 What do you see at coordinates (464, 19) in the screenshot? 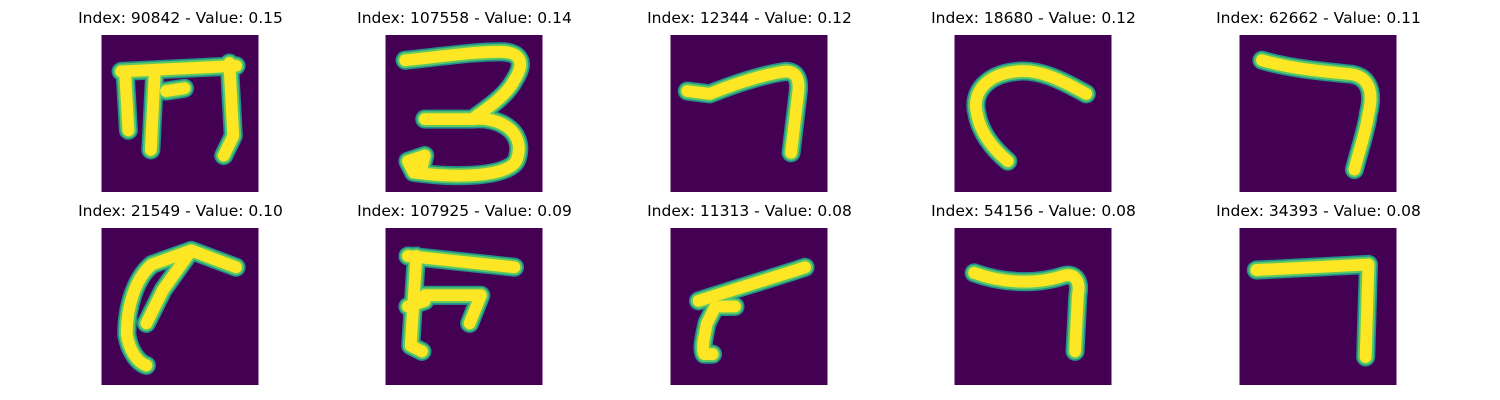
I see `panel-title: Index: 107558 - Value: 0.14` at bounding box center [464, 19].